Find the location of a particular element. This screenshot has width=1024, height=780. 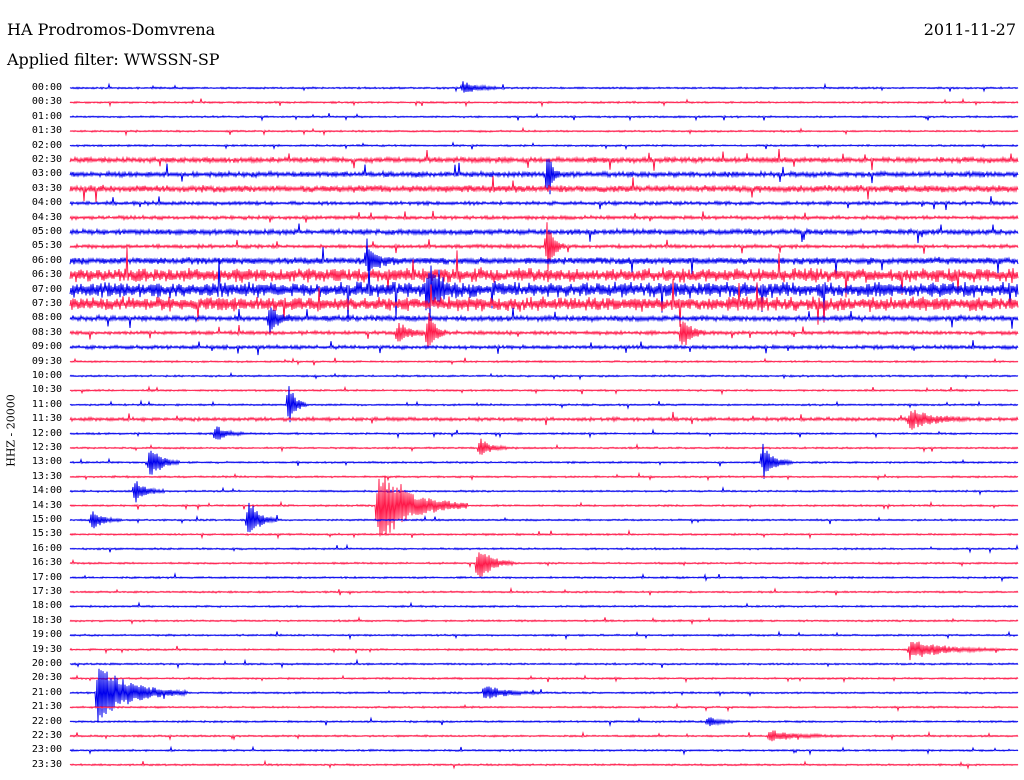

time-label: 07:30 is located at coordinates (46, 303).